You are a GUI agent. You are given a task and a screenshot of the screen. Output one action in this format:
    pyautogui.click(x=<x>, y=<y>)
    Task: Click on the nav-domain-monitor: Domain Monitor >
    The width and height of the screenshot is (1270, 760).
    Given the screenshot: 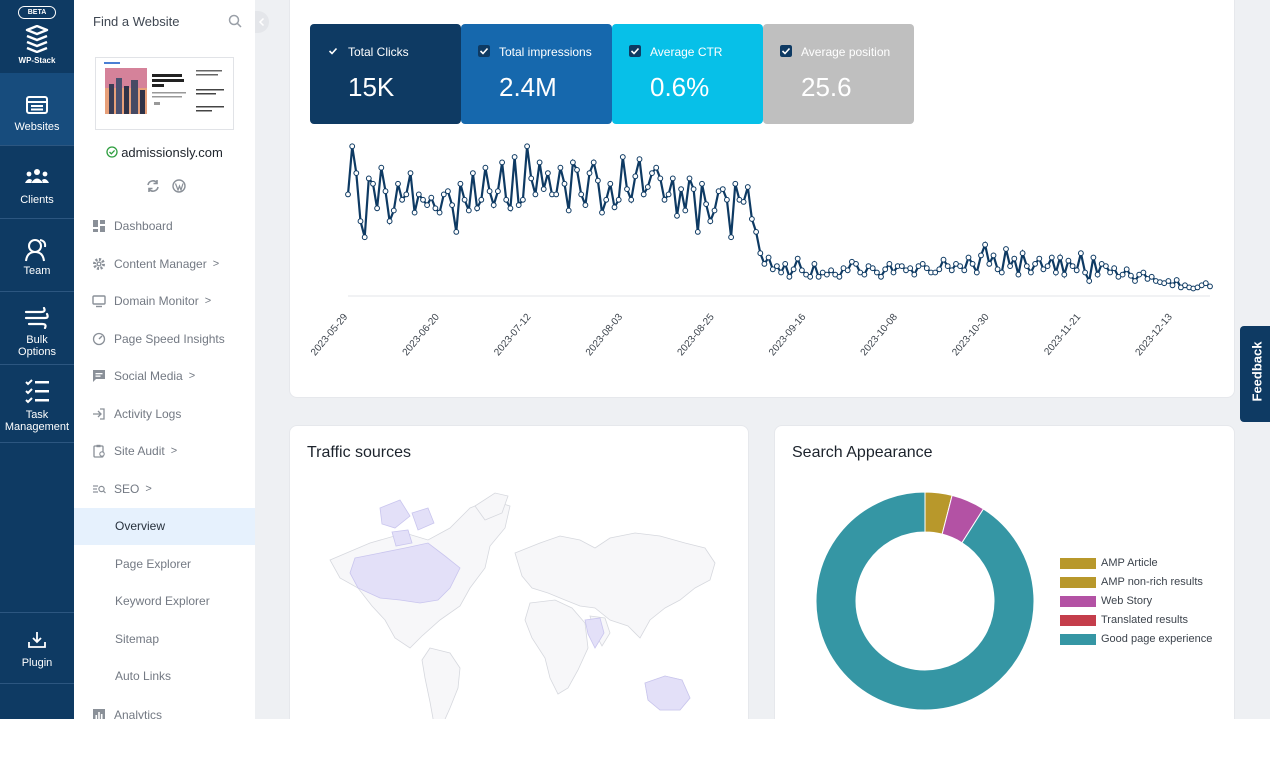 What is the action you would take?
    pyautogui.click(x=151, y=301)
    